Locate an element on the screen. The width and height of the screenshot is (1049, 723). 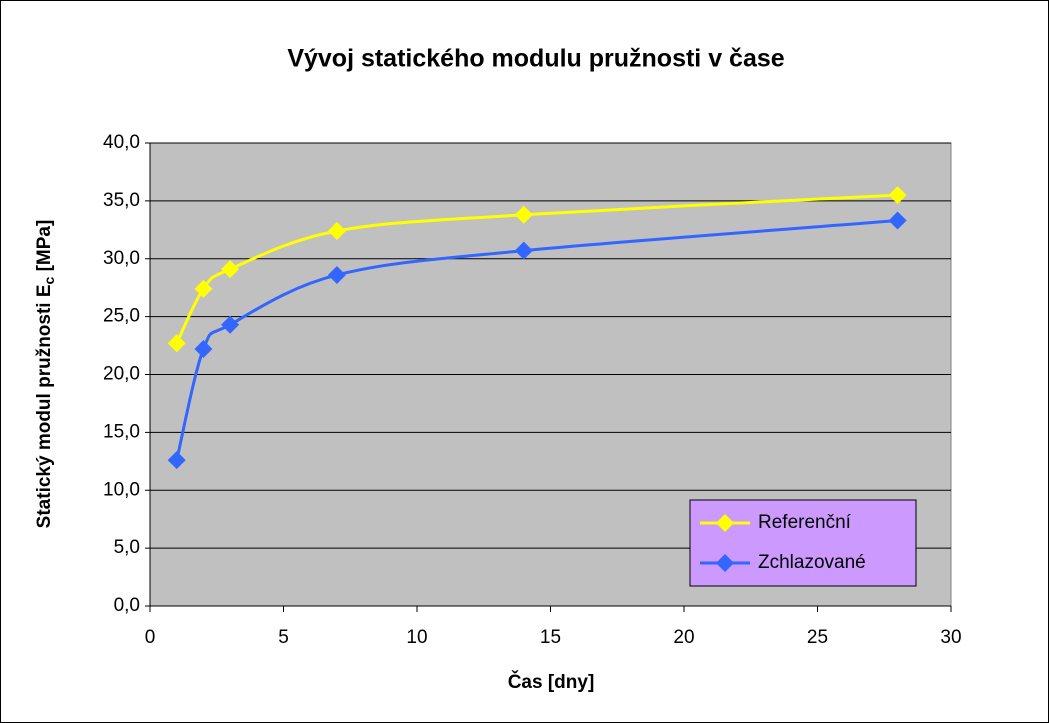
x-tick-label: 20 is located at coordinates (683, 637).